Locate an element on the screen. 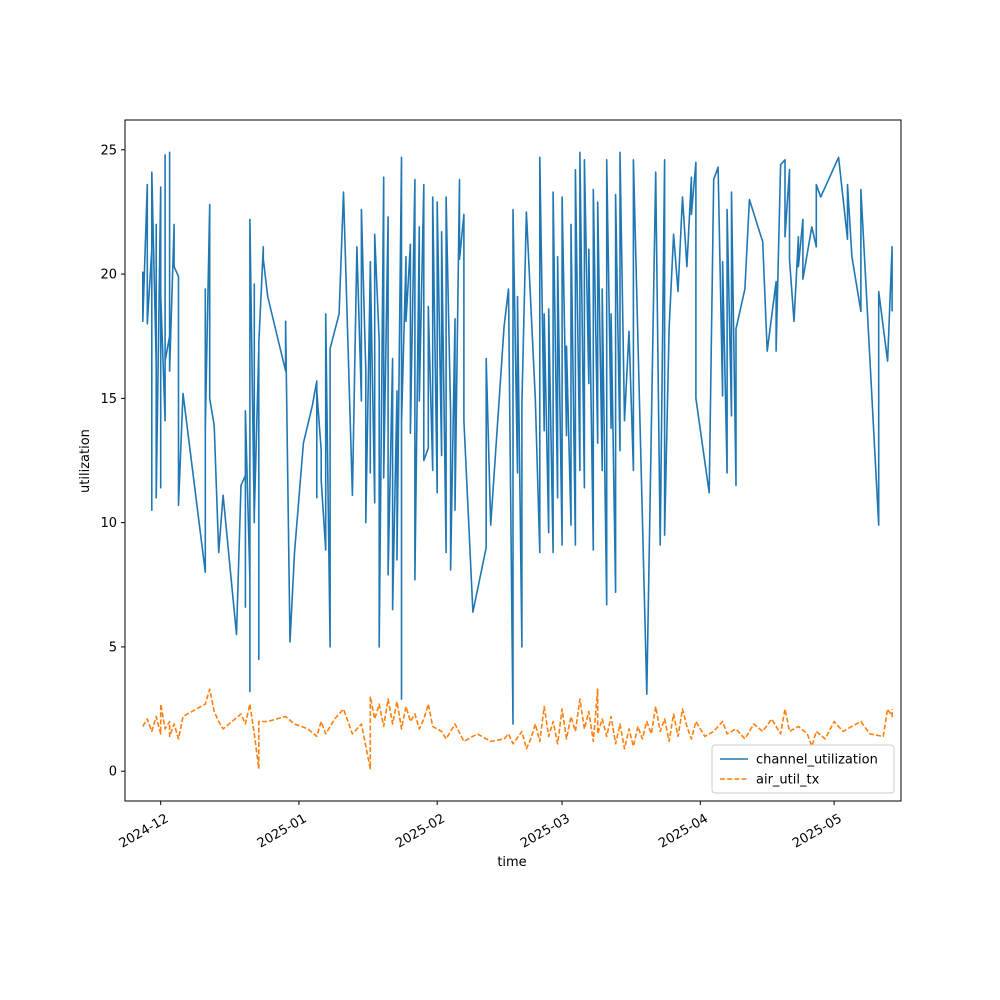  x-tick-label: 2025-03 is located at coordinates (545, 831).